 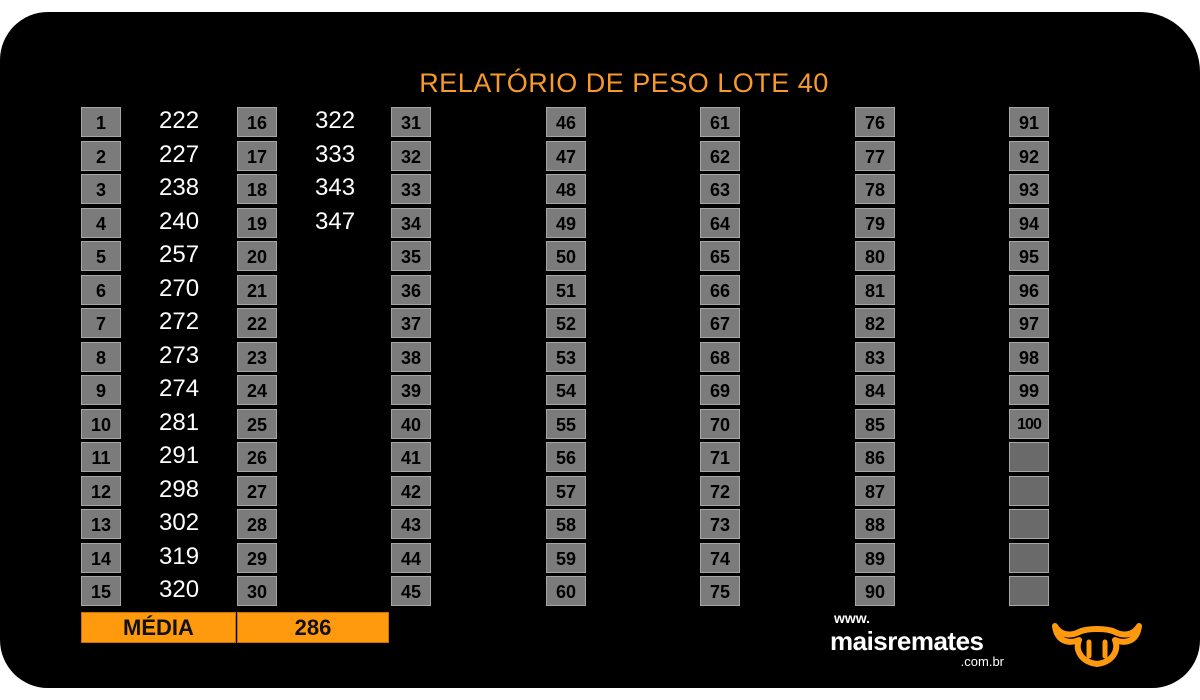 What do you see at coordinates (179, 288) in the screenshot?
I see `animal-weight: 270` at bounding box center [179, 288].